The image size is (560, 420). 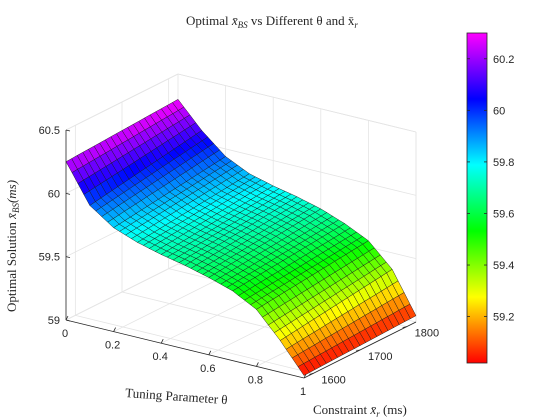 I want to click on surface-patch, so click(x=303, y=369).